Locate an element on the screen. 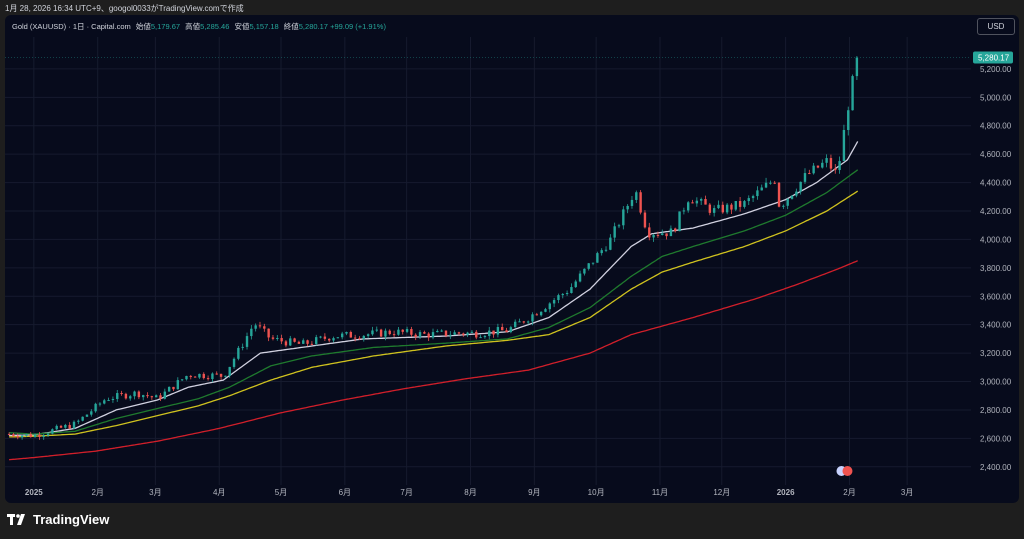 This screenshot has height=539, width=1024. high-value: 5,285.46 is located at coordinates (215, 26).